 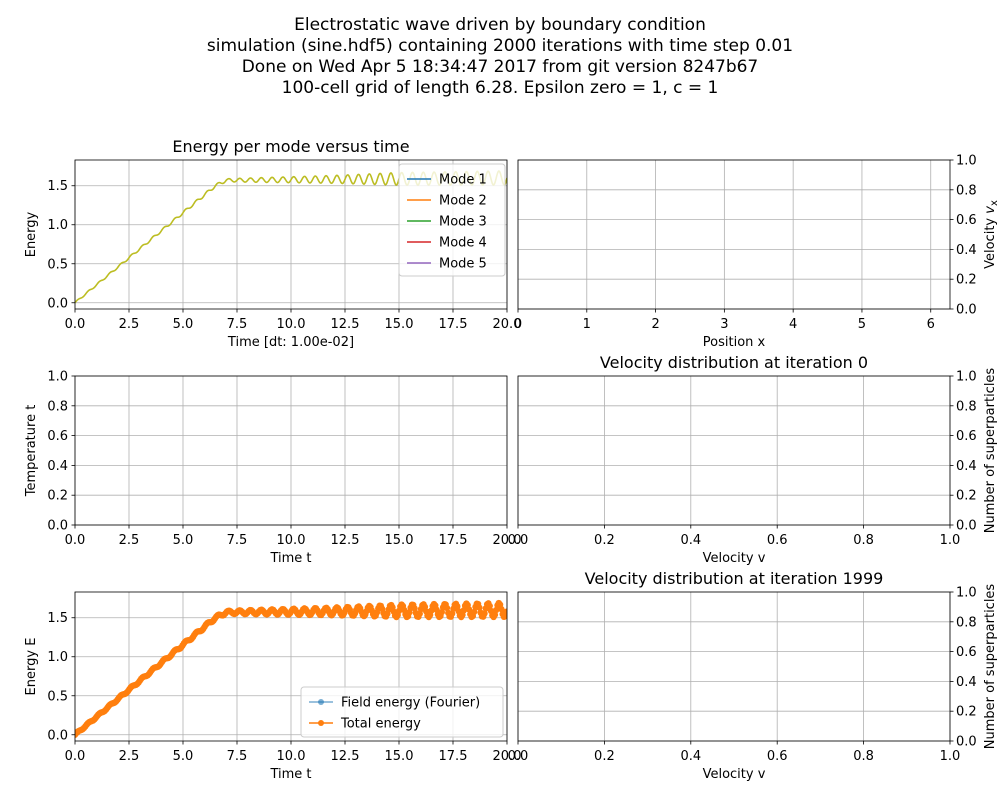 I want to click on data-layer, so click(x=291, y=668).